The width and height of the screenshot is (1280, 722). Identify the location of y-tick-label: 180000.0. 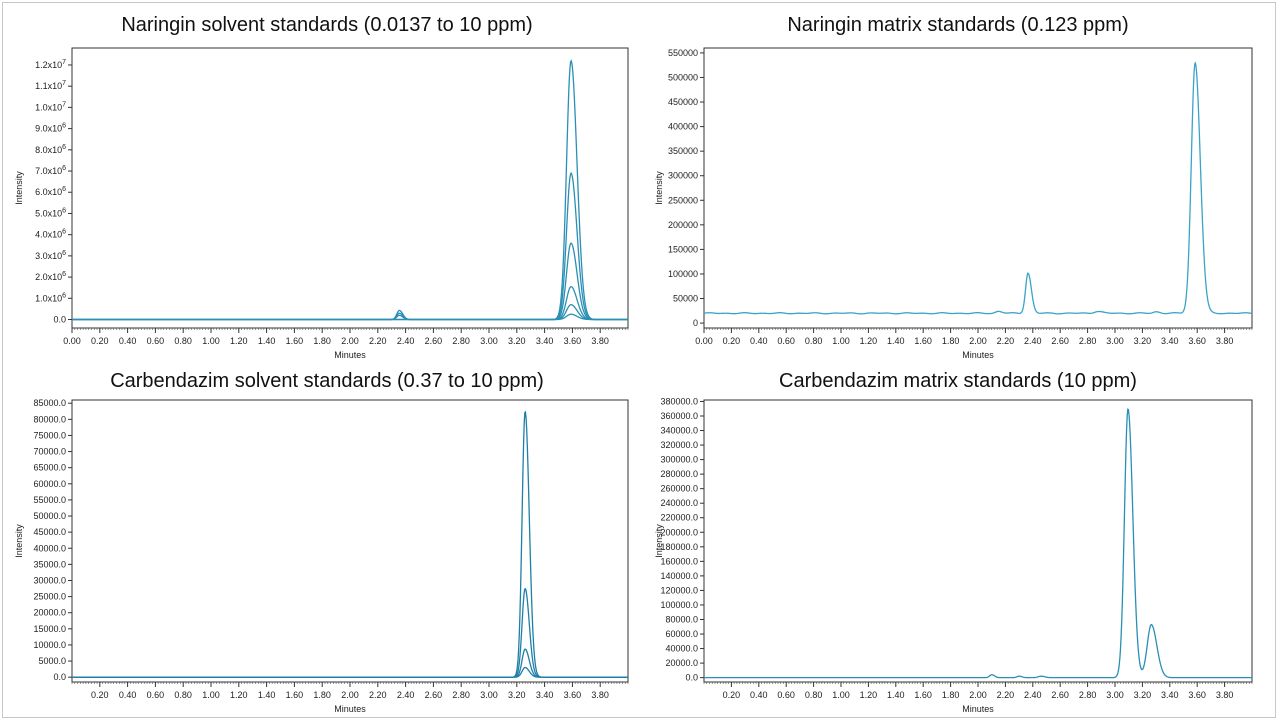
(679, 547).